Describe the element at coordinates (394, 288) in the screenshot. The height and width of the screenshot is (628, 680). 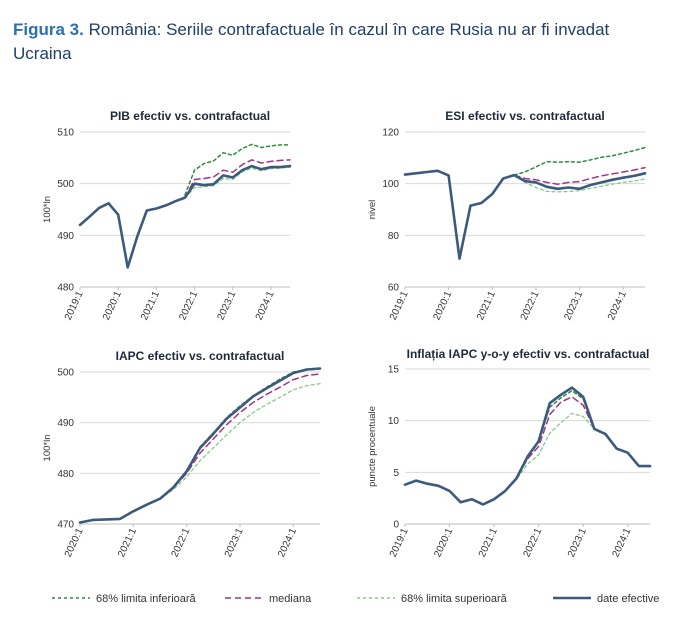
I see `y-tick-label: 60` at that location.